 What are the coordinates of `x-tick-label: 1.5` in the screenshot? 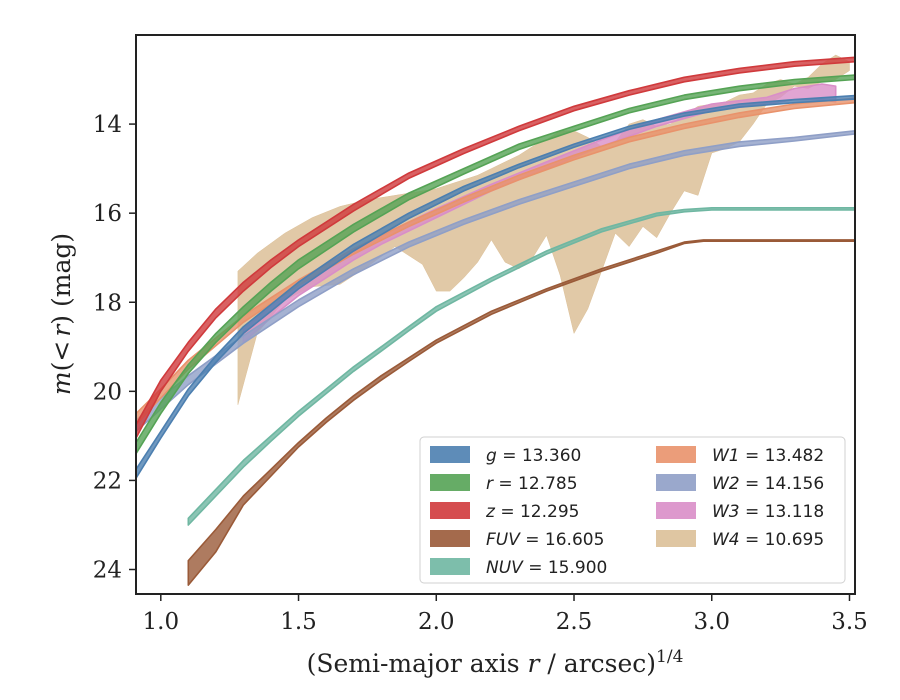 It's located at (298, 622).